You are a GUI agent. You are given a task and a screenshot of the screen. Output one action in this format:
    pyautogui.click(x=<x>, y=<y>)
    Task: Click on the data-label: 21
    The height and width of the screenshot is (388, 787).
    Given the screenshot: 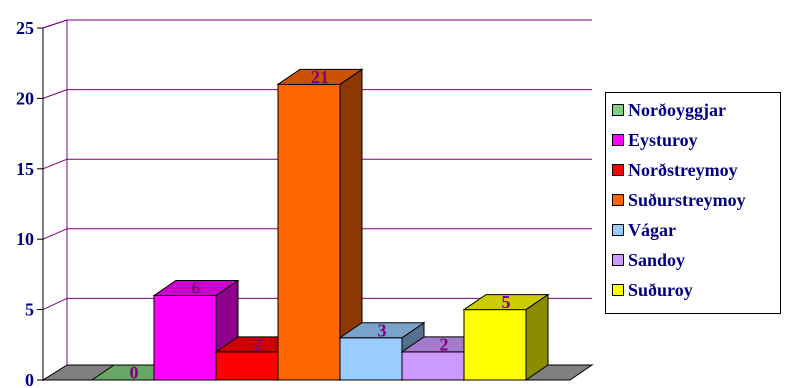 What is the action you would take?
    pyautogui.click(x=320, y=77)
    